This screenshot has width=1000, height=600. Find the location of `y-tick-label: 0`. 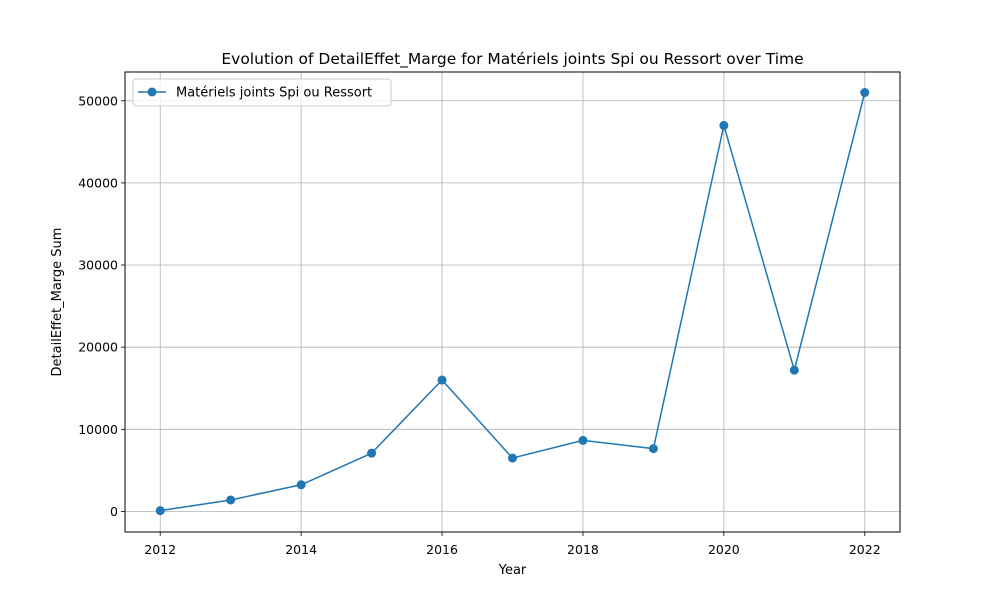

y-tick-label: 0 is located at coordinates (114, 511).